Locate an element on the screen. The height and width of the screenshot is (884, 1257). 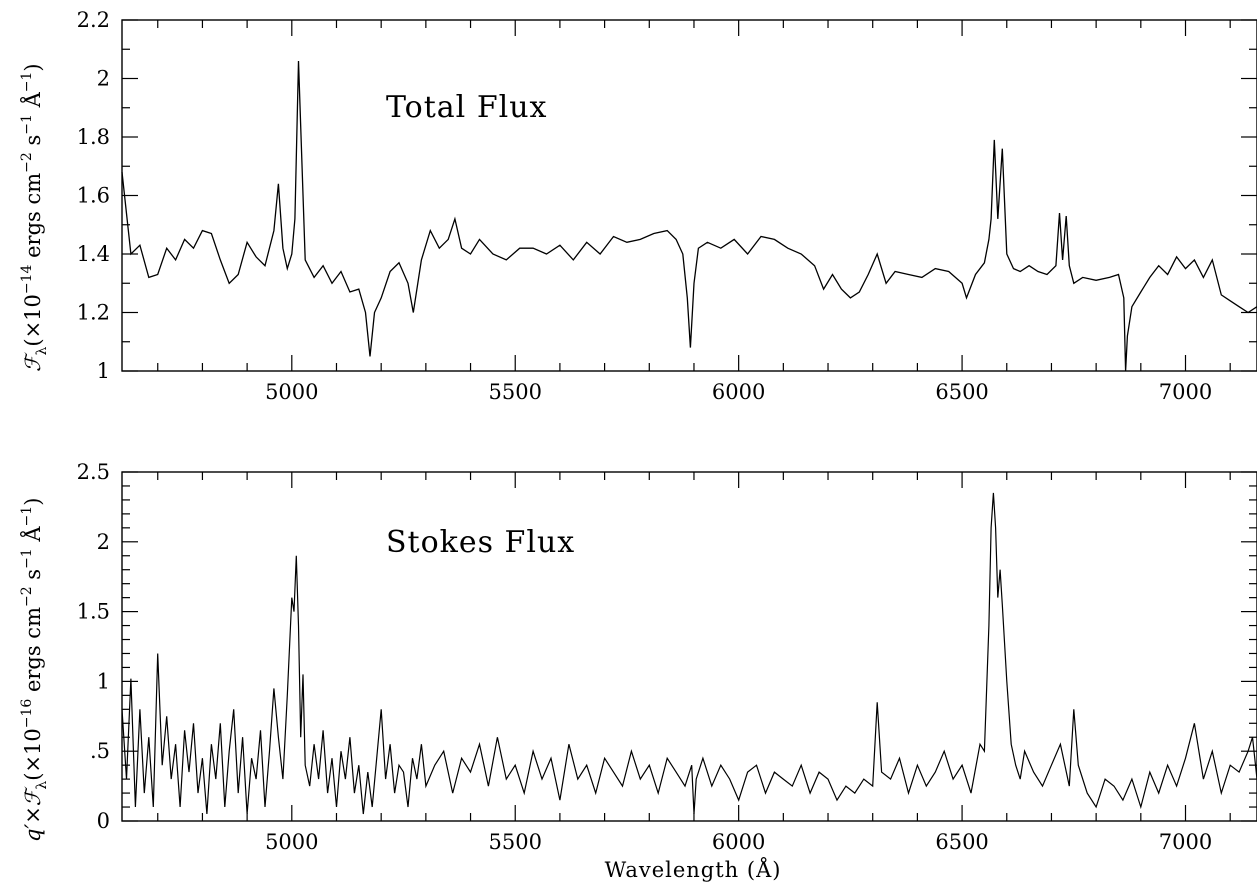
stokes-flux-x-tick-label: 5000 is located at coordinates (291, 842).